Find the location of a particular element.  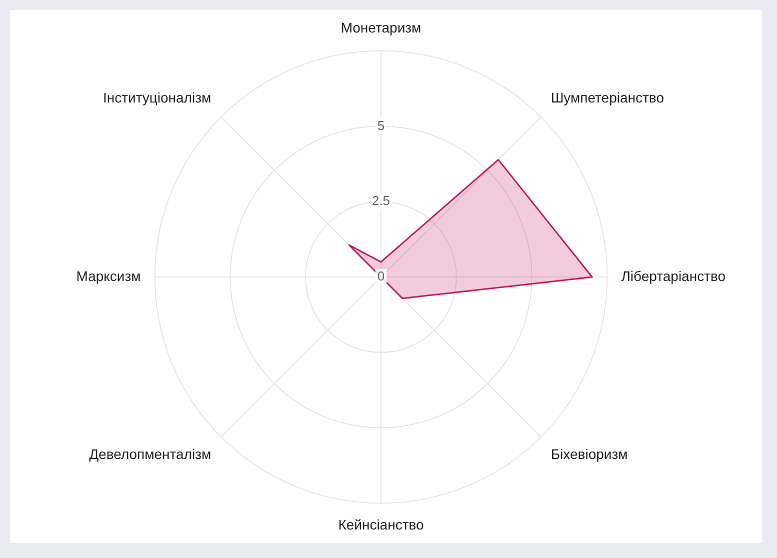

spoke-label: Марксизм is located at coordinates (108, 276).